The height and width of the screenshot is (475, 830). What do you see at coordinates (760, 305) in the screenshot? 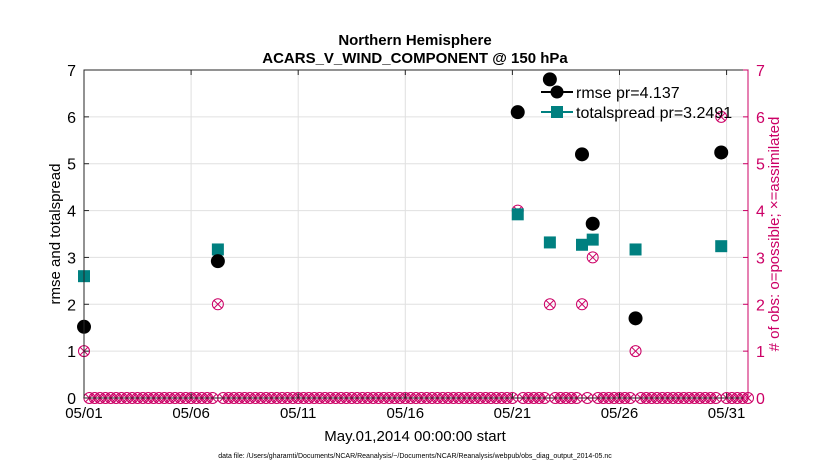
I see `y-tick-label-right: 2` at bounding box center [760, 305].